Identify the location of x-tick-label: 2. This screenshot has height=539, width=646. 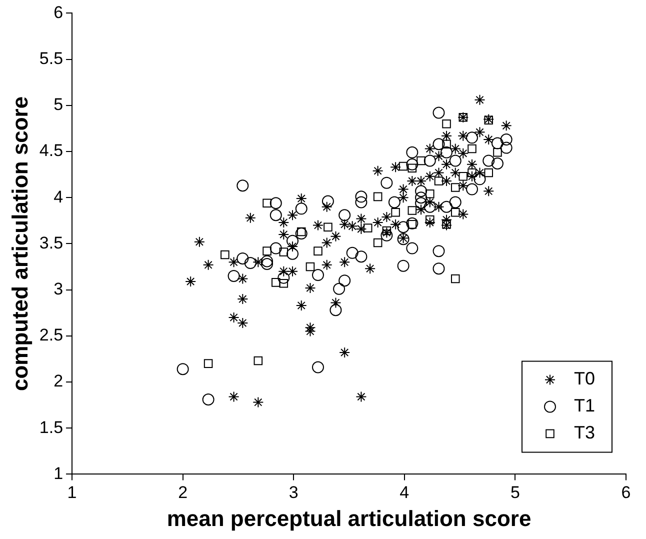
(183, 492).